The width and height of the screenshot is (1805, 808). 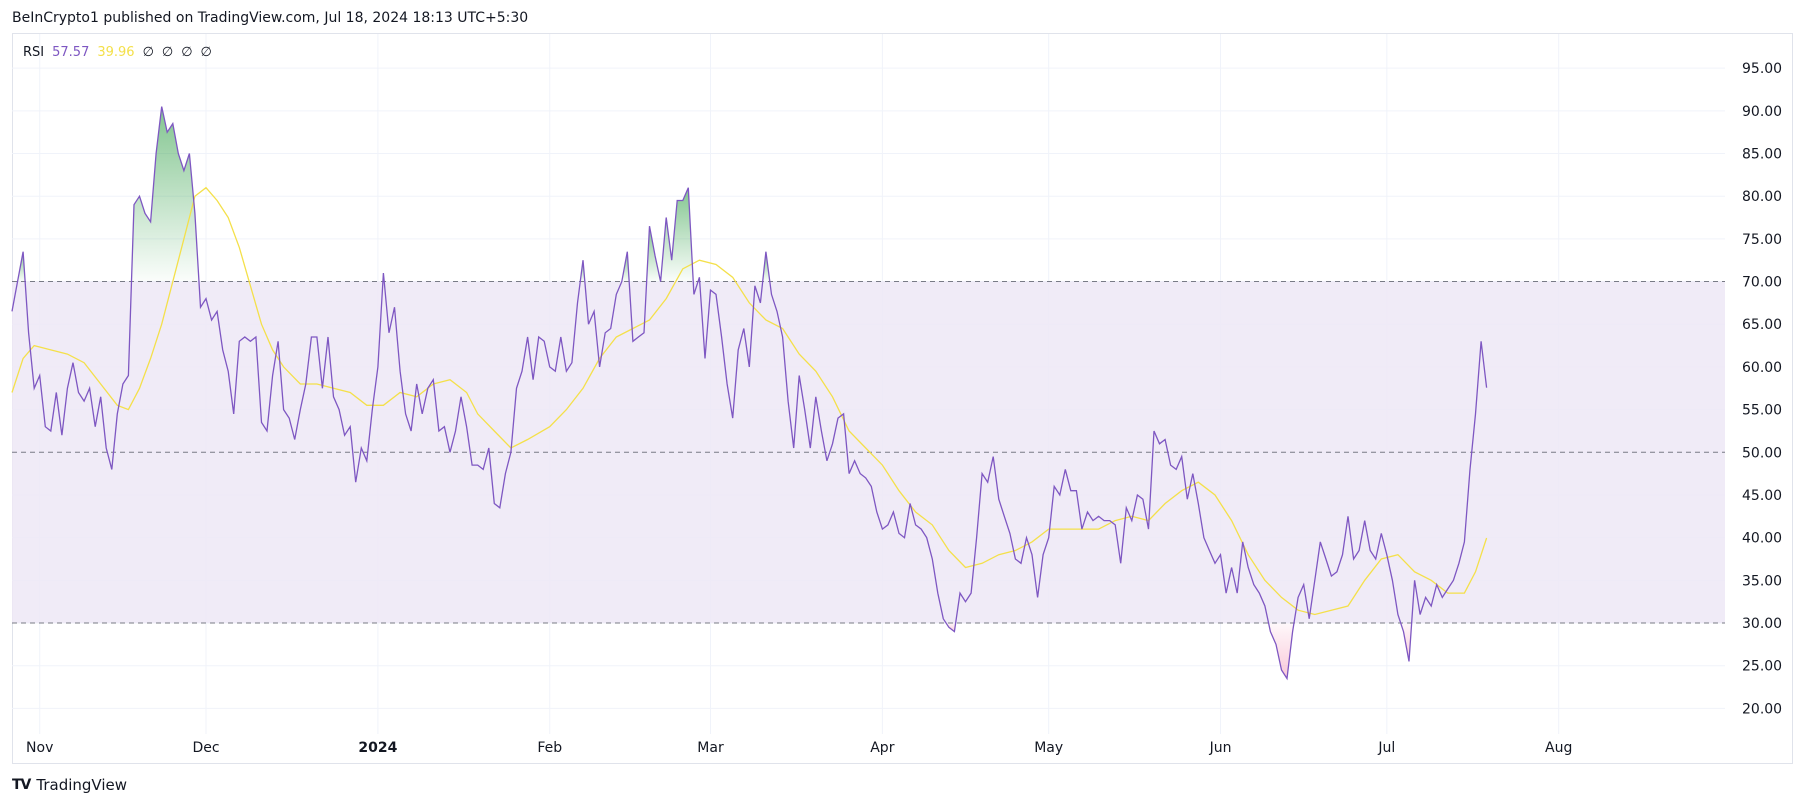 What do you see at coordinates (1762, 112) in the screenshot?
I see `y-tick-label: 90.00` at bounding box center [1762, 112].